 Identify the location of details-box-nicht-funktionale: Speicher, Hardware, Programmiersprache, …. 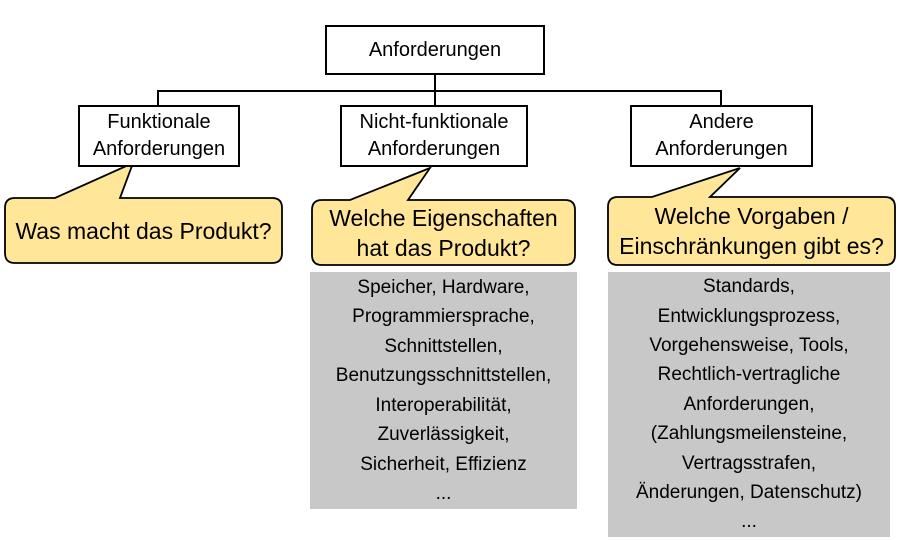
(443, 390).